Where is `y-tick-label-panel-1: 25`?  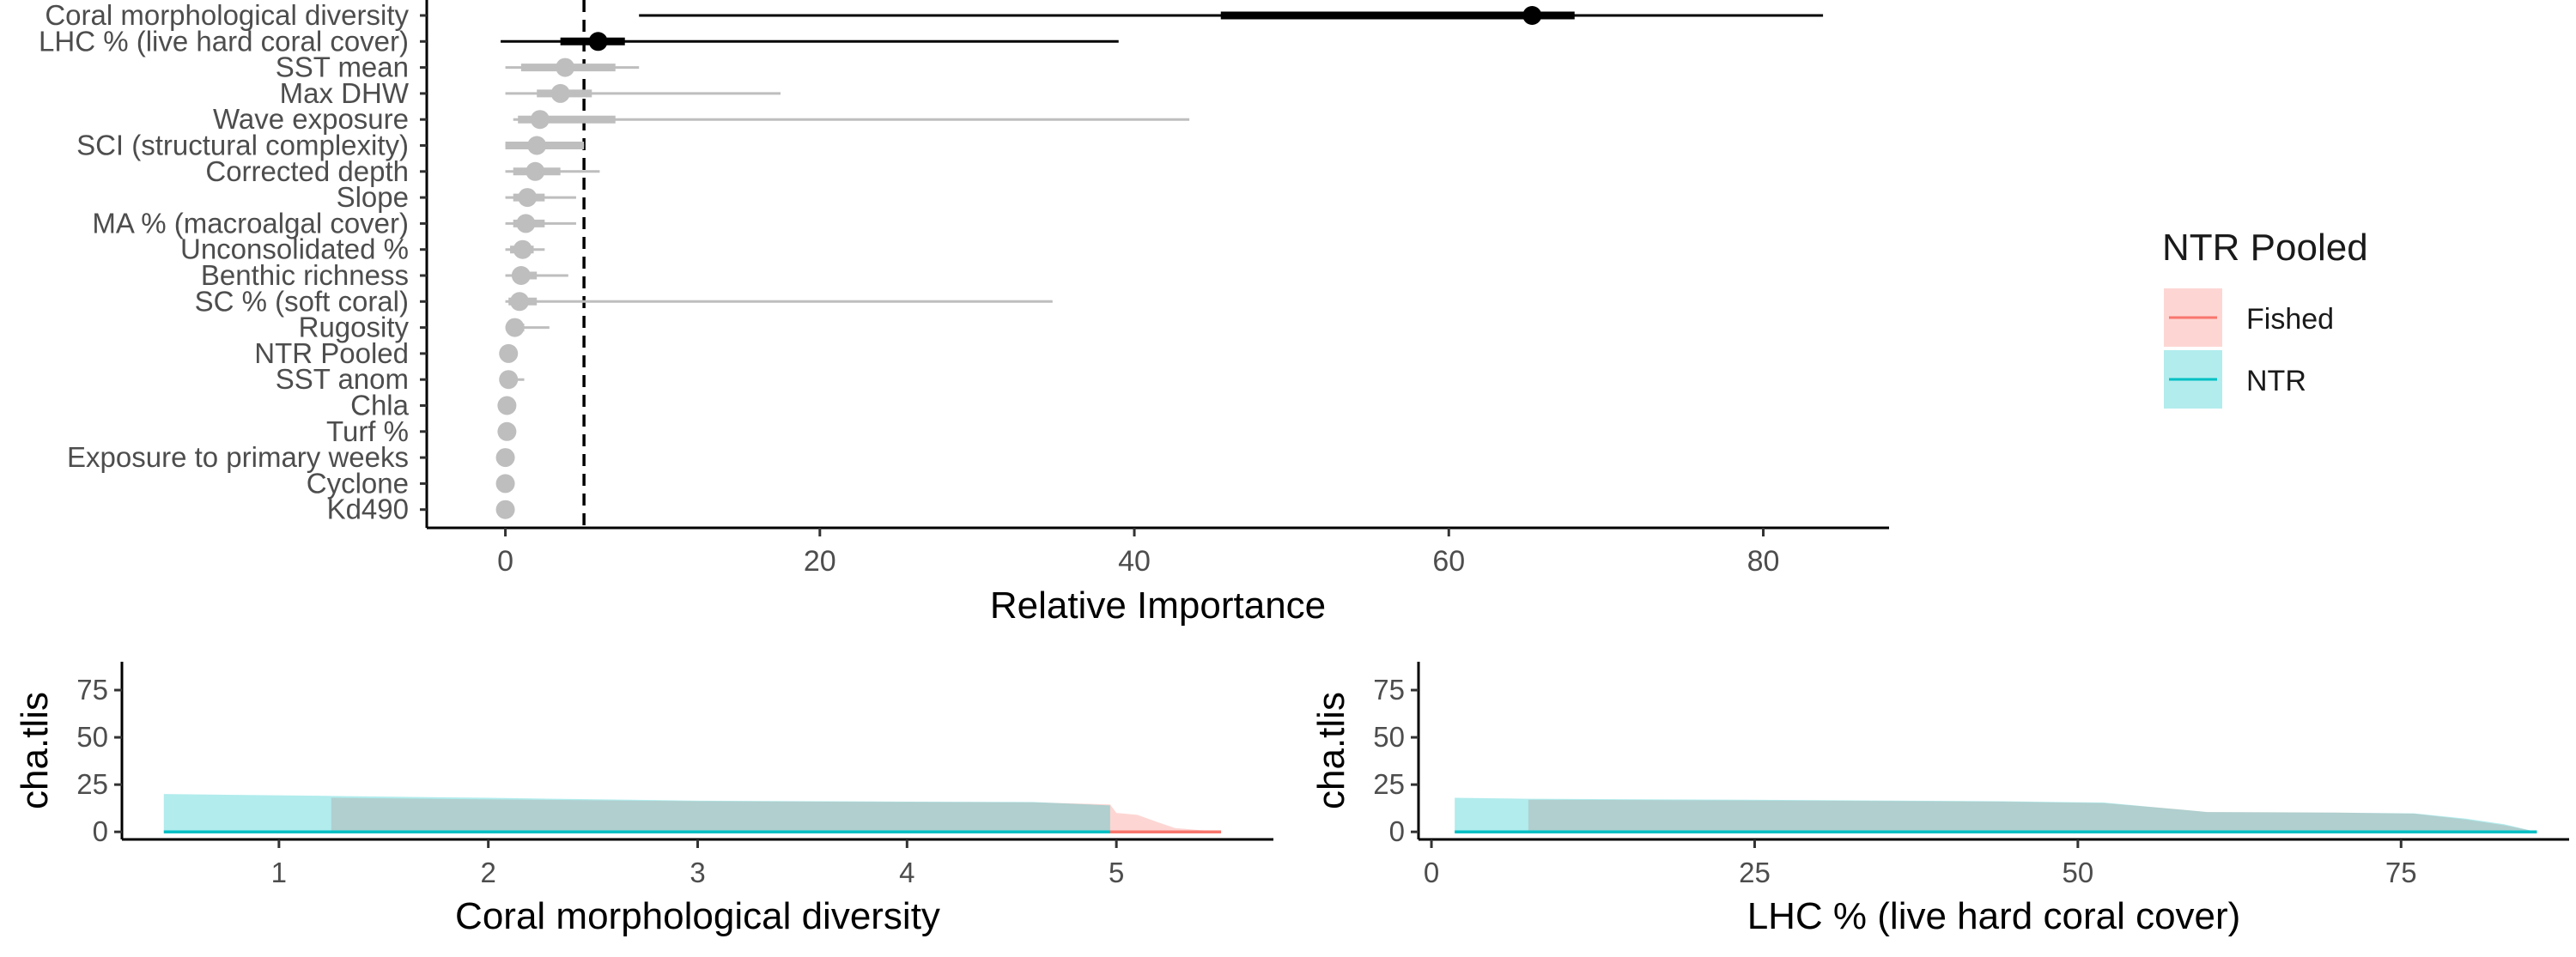 y-tick-label-panel-1: 25 is located at coordinates (92, 784).